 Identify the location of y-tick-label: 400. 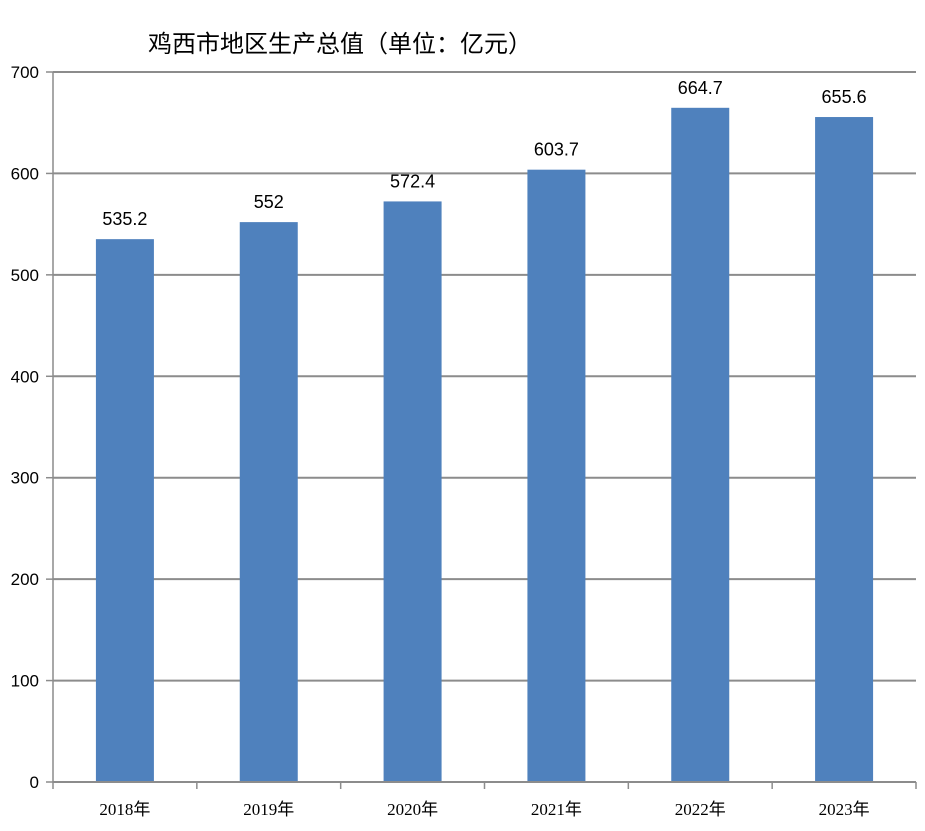
(25, 376).